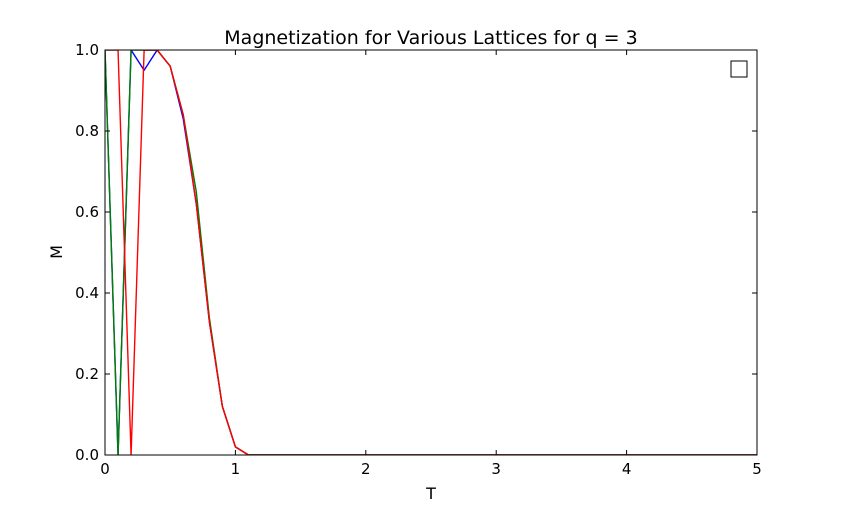 This screenshot has width=841, height=505. Describe the element at coordinates (496, 469) in the screenshot. I see `x-tick-label: 3` at that location.